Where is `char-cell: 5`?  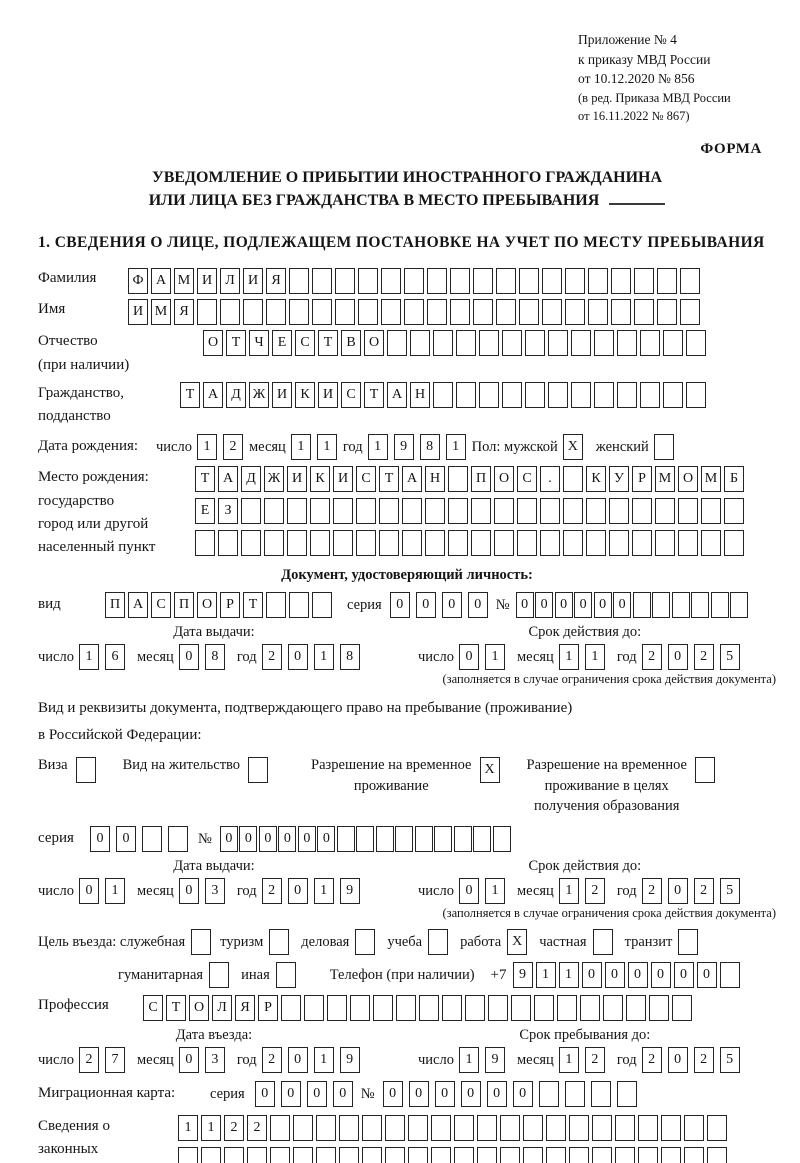 char-cell: 5 is located at coordinates (729, 891).